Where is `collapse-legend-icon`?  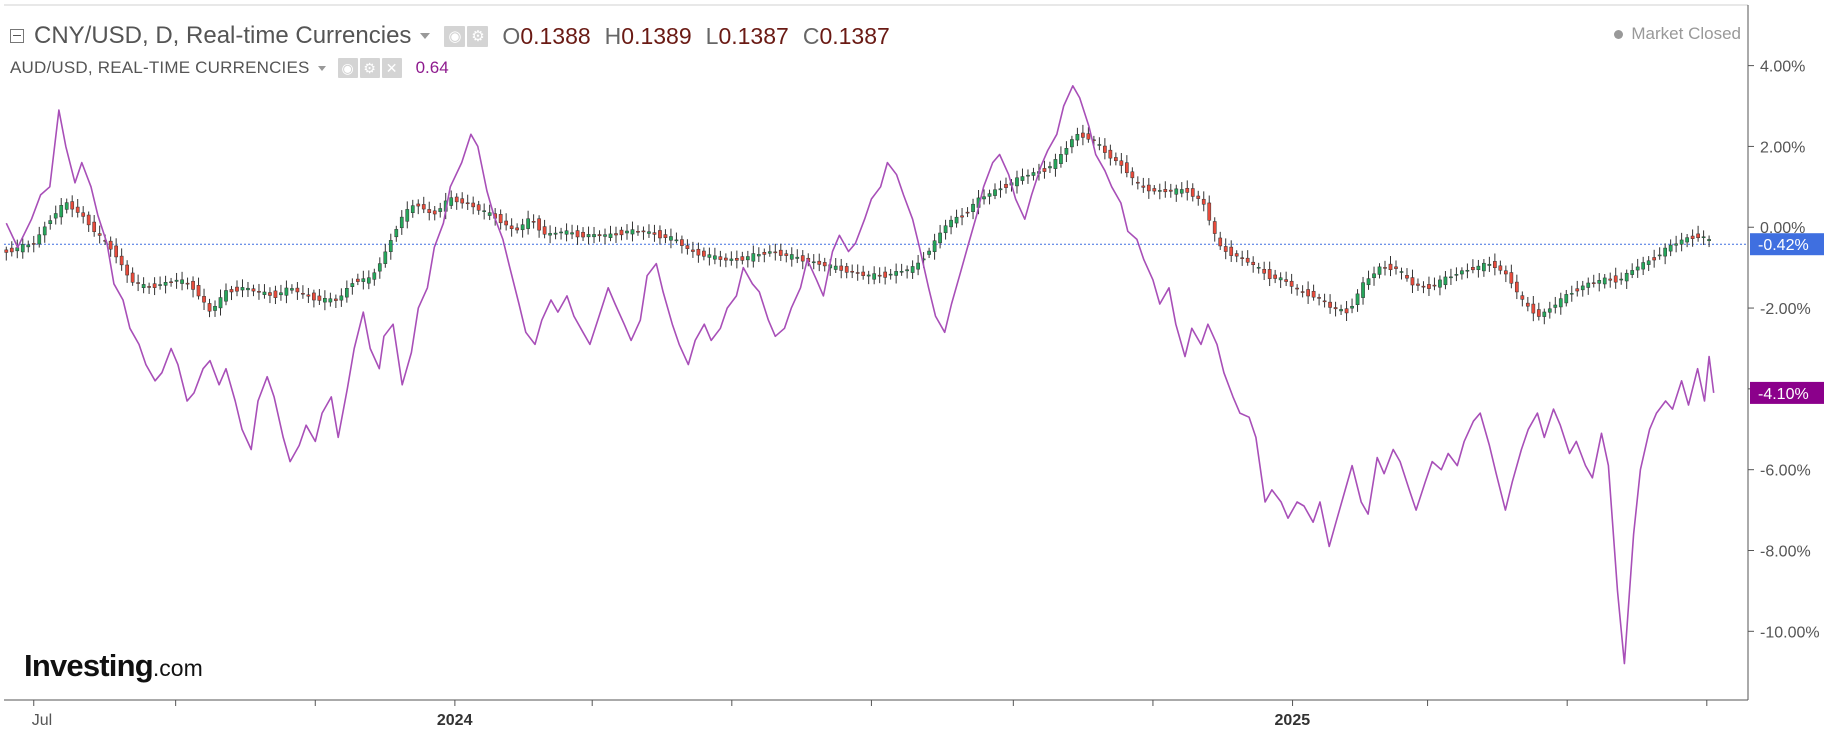
collapse-legend-icon is located at coordinates (17, 36).